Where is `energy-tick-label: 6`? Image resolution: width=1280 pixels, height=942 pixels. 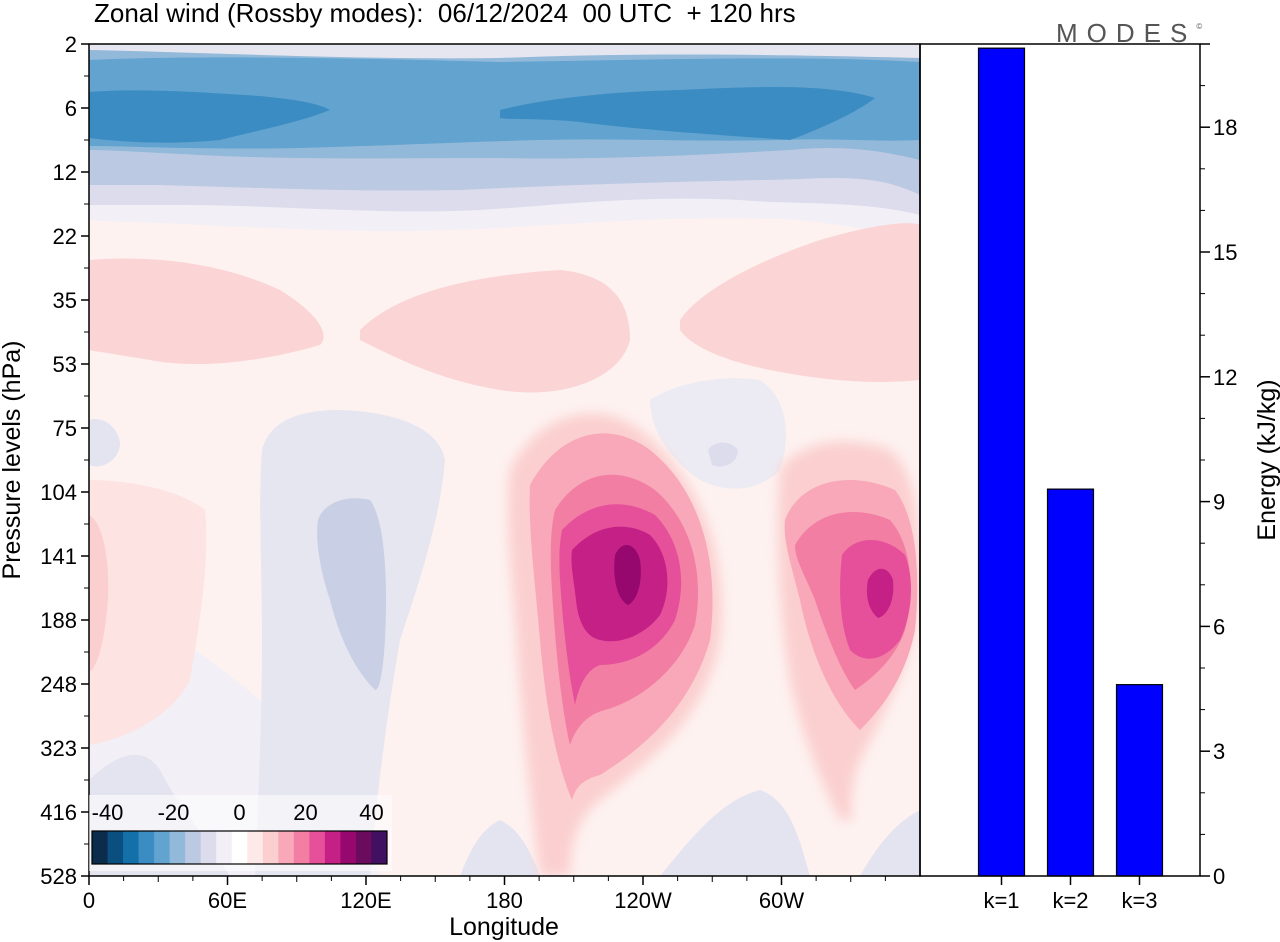
energy-tick-label: 6 is located at coordinates (1219, 626).